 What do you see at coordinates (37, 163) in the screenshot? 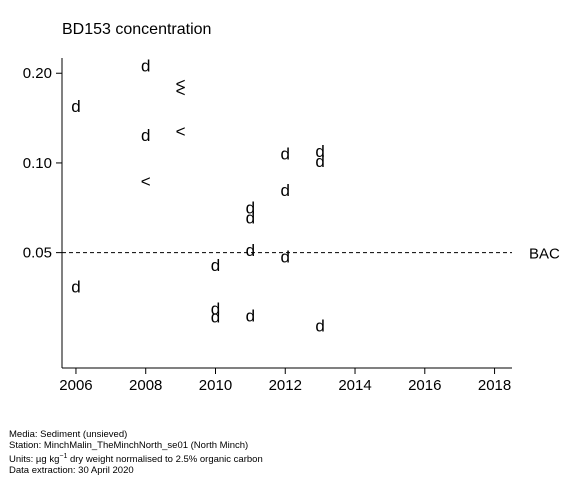
I see `y-tick-label: 0.10` at bounding box center [37, 163].